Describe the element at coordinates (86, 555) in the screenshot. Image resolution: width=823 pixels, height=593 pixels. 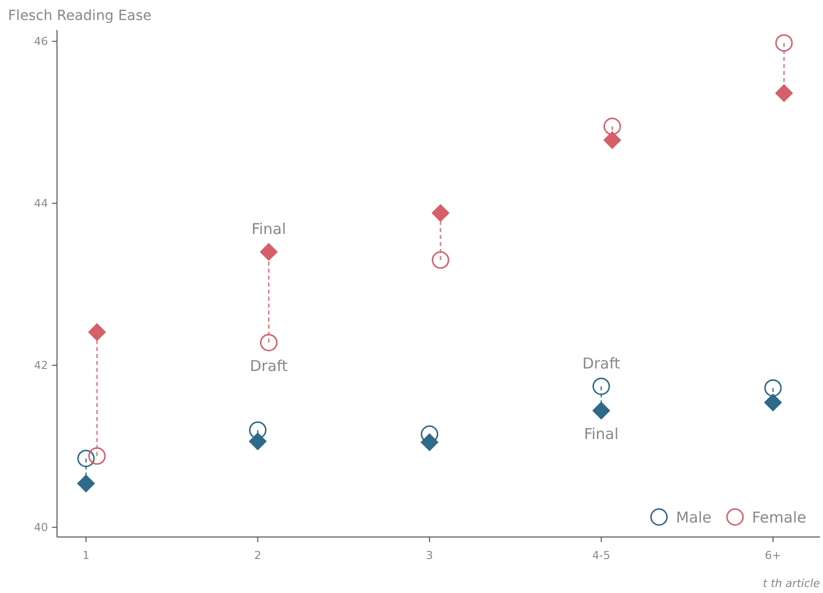
I see `x-tick-label: 1` at that location.